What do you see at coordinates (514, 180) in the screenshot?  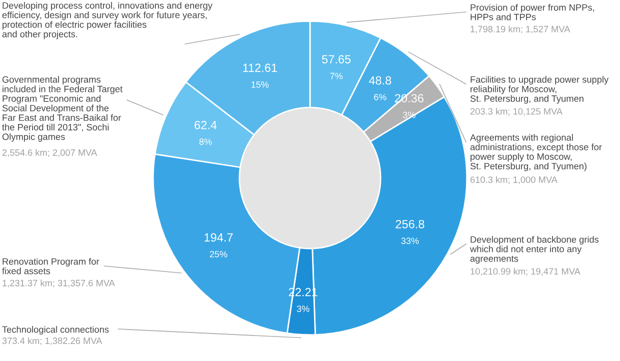 I see `text: 610.3 km; 1,000 MVA` at bounding box center [514, 180].